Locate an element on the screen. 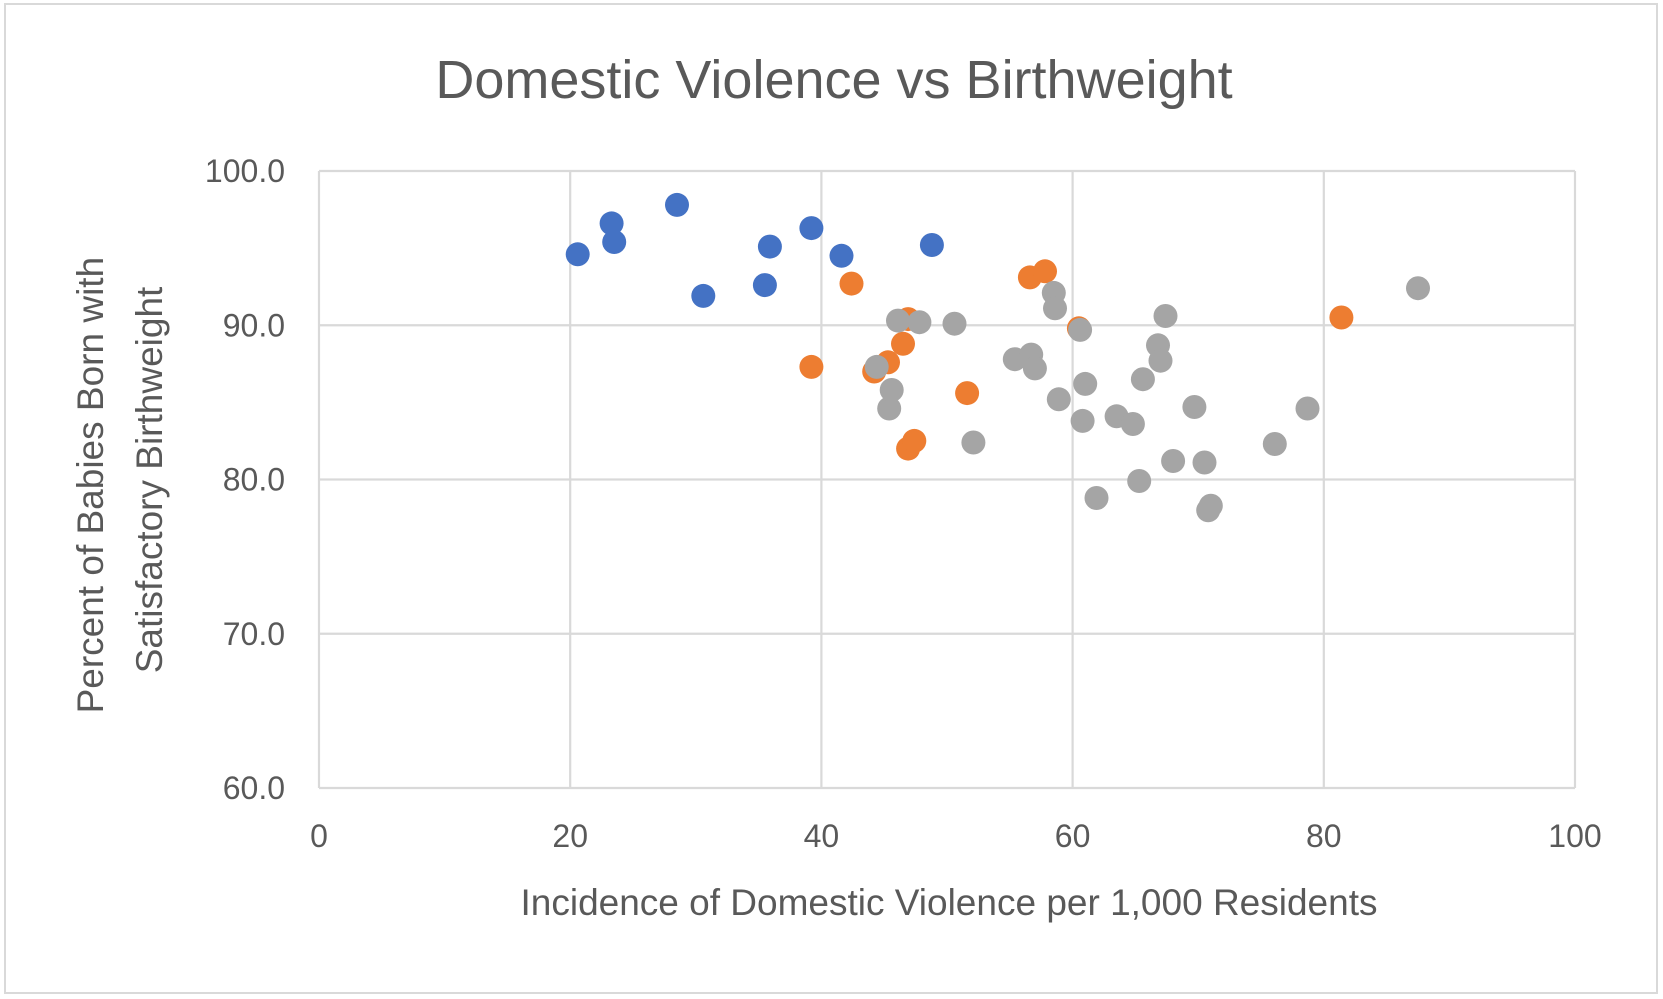 This screenshot has height=999, width=1663. x-tick-label: 40 is located at coordinates (822, 836).